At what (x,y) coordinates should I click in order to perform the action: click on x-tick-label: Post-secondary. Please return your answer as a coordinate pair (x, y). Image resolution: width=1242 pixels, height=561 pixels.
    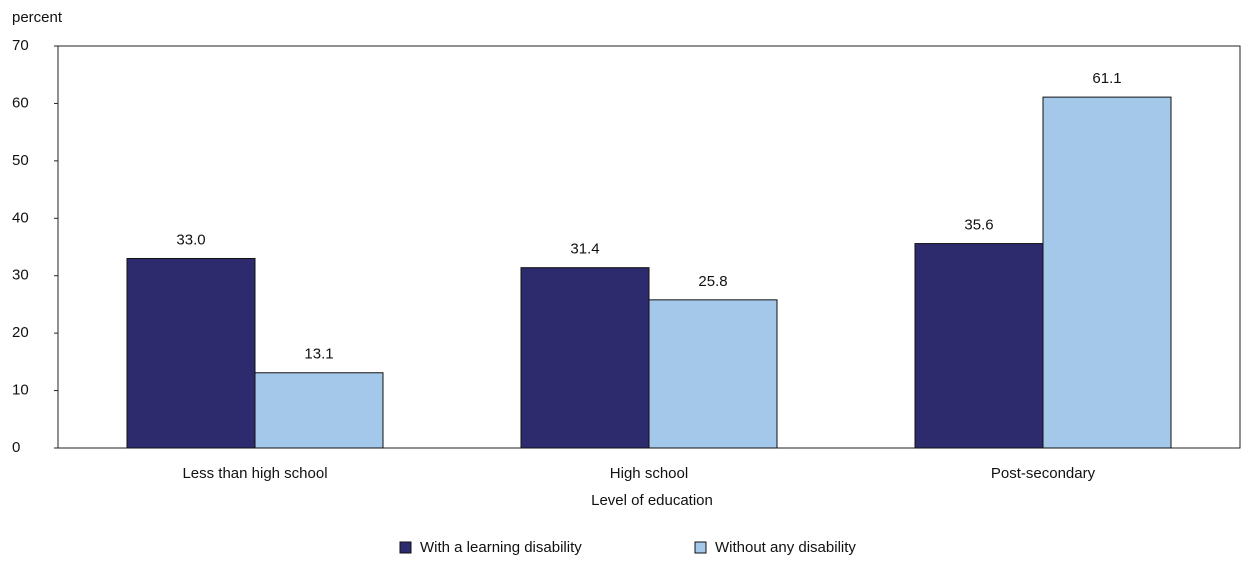
    Looking at the image, I should click on (1043, 473).